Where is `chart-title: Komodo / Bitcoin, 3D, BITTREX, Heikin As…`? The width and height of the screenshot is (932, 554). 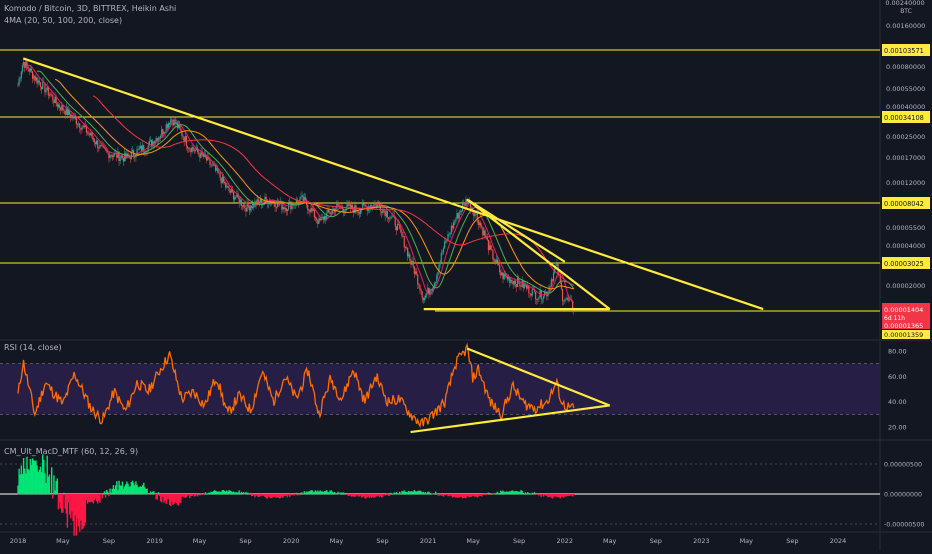
chart-title: Komodo / Bitcoin, 3D, BITTREX, Heikin As… is located at coordinates (90, 8).